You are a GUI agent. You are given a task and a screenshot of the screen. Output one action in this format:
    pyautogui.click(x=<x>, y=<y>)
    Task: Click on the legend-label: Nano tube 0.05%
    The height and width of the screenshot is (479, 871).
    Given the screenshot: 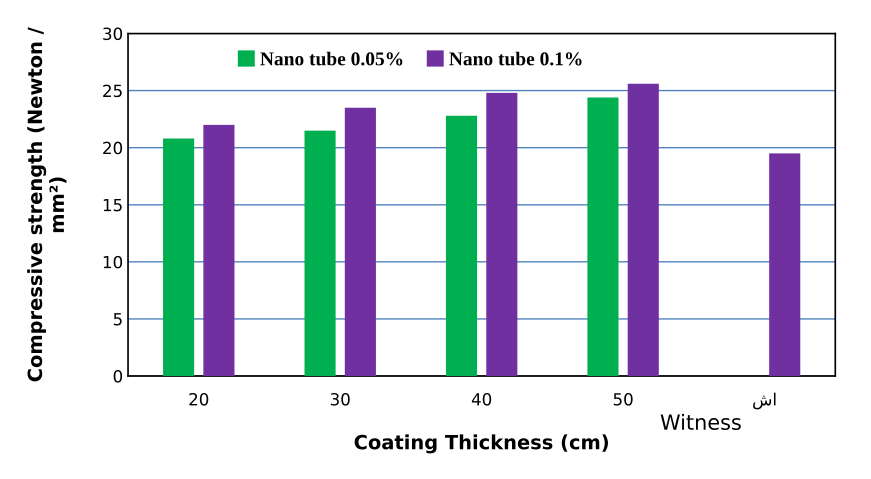 What is the action you would take?
    pyautogui.click(x=331, y=59)
    